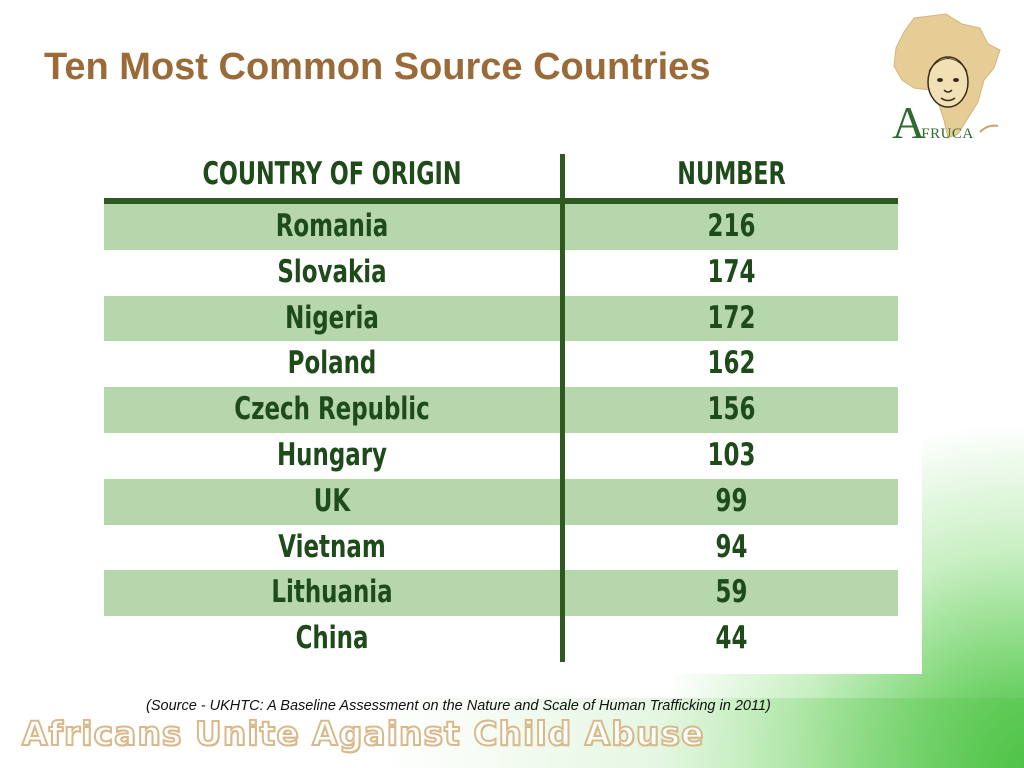 This screenshot has width=1024, height=768. What do you see at coordinates (332, 271) in the screenshot?
I see `country-cell: Slovakia` at bounding box center [332, 271].